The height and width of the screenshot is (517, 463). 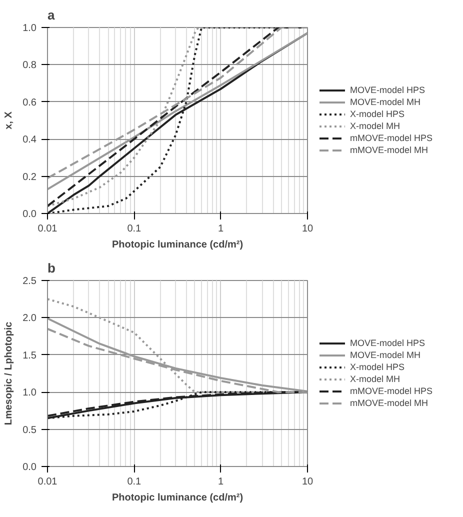 I want to click on chart-title: a, so click(x=52, y=15).